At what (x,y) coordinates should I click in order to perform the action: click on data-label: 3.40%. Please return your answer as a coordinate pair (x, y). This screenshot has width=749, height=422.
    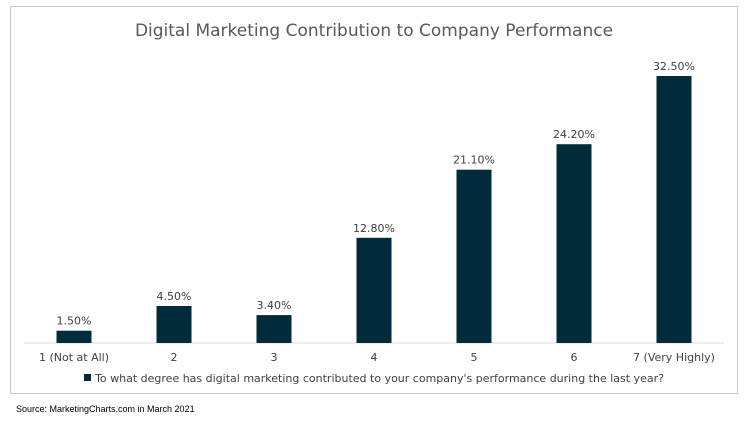
    Looking at the image, I should click on (274, 305).